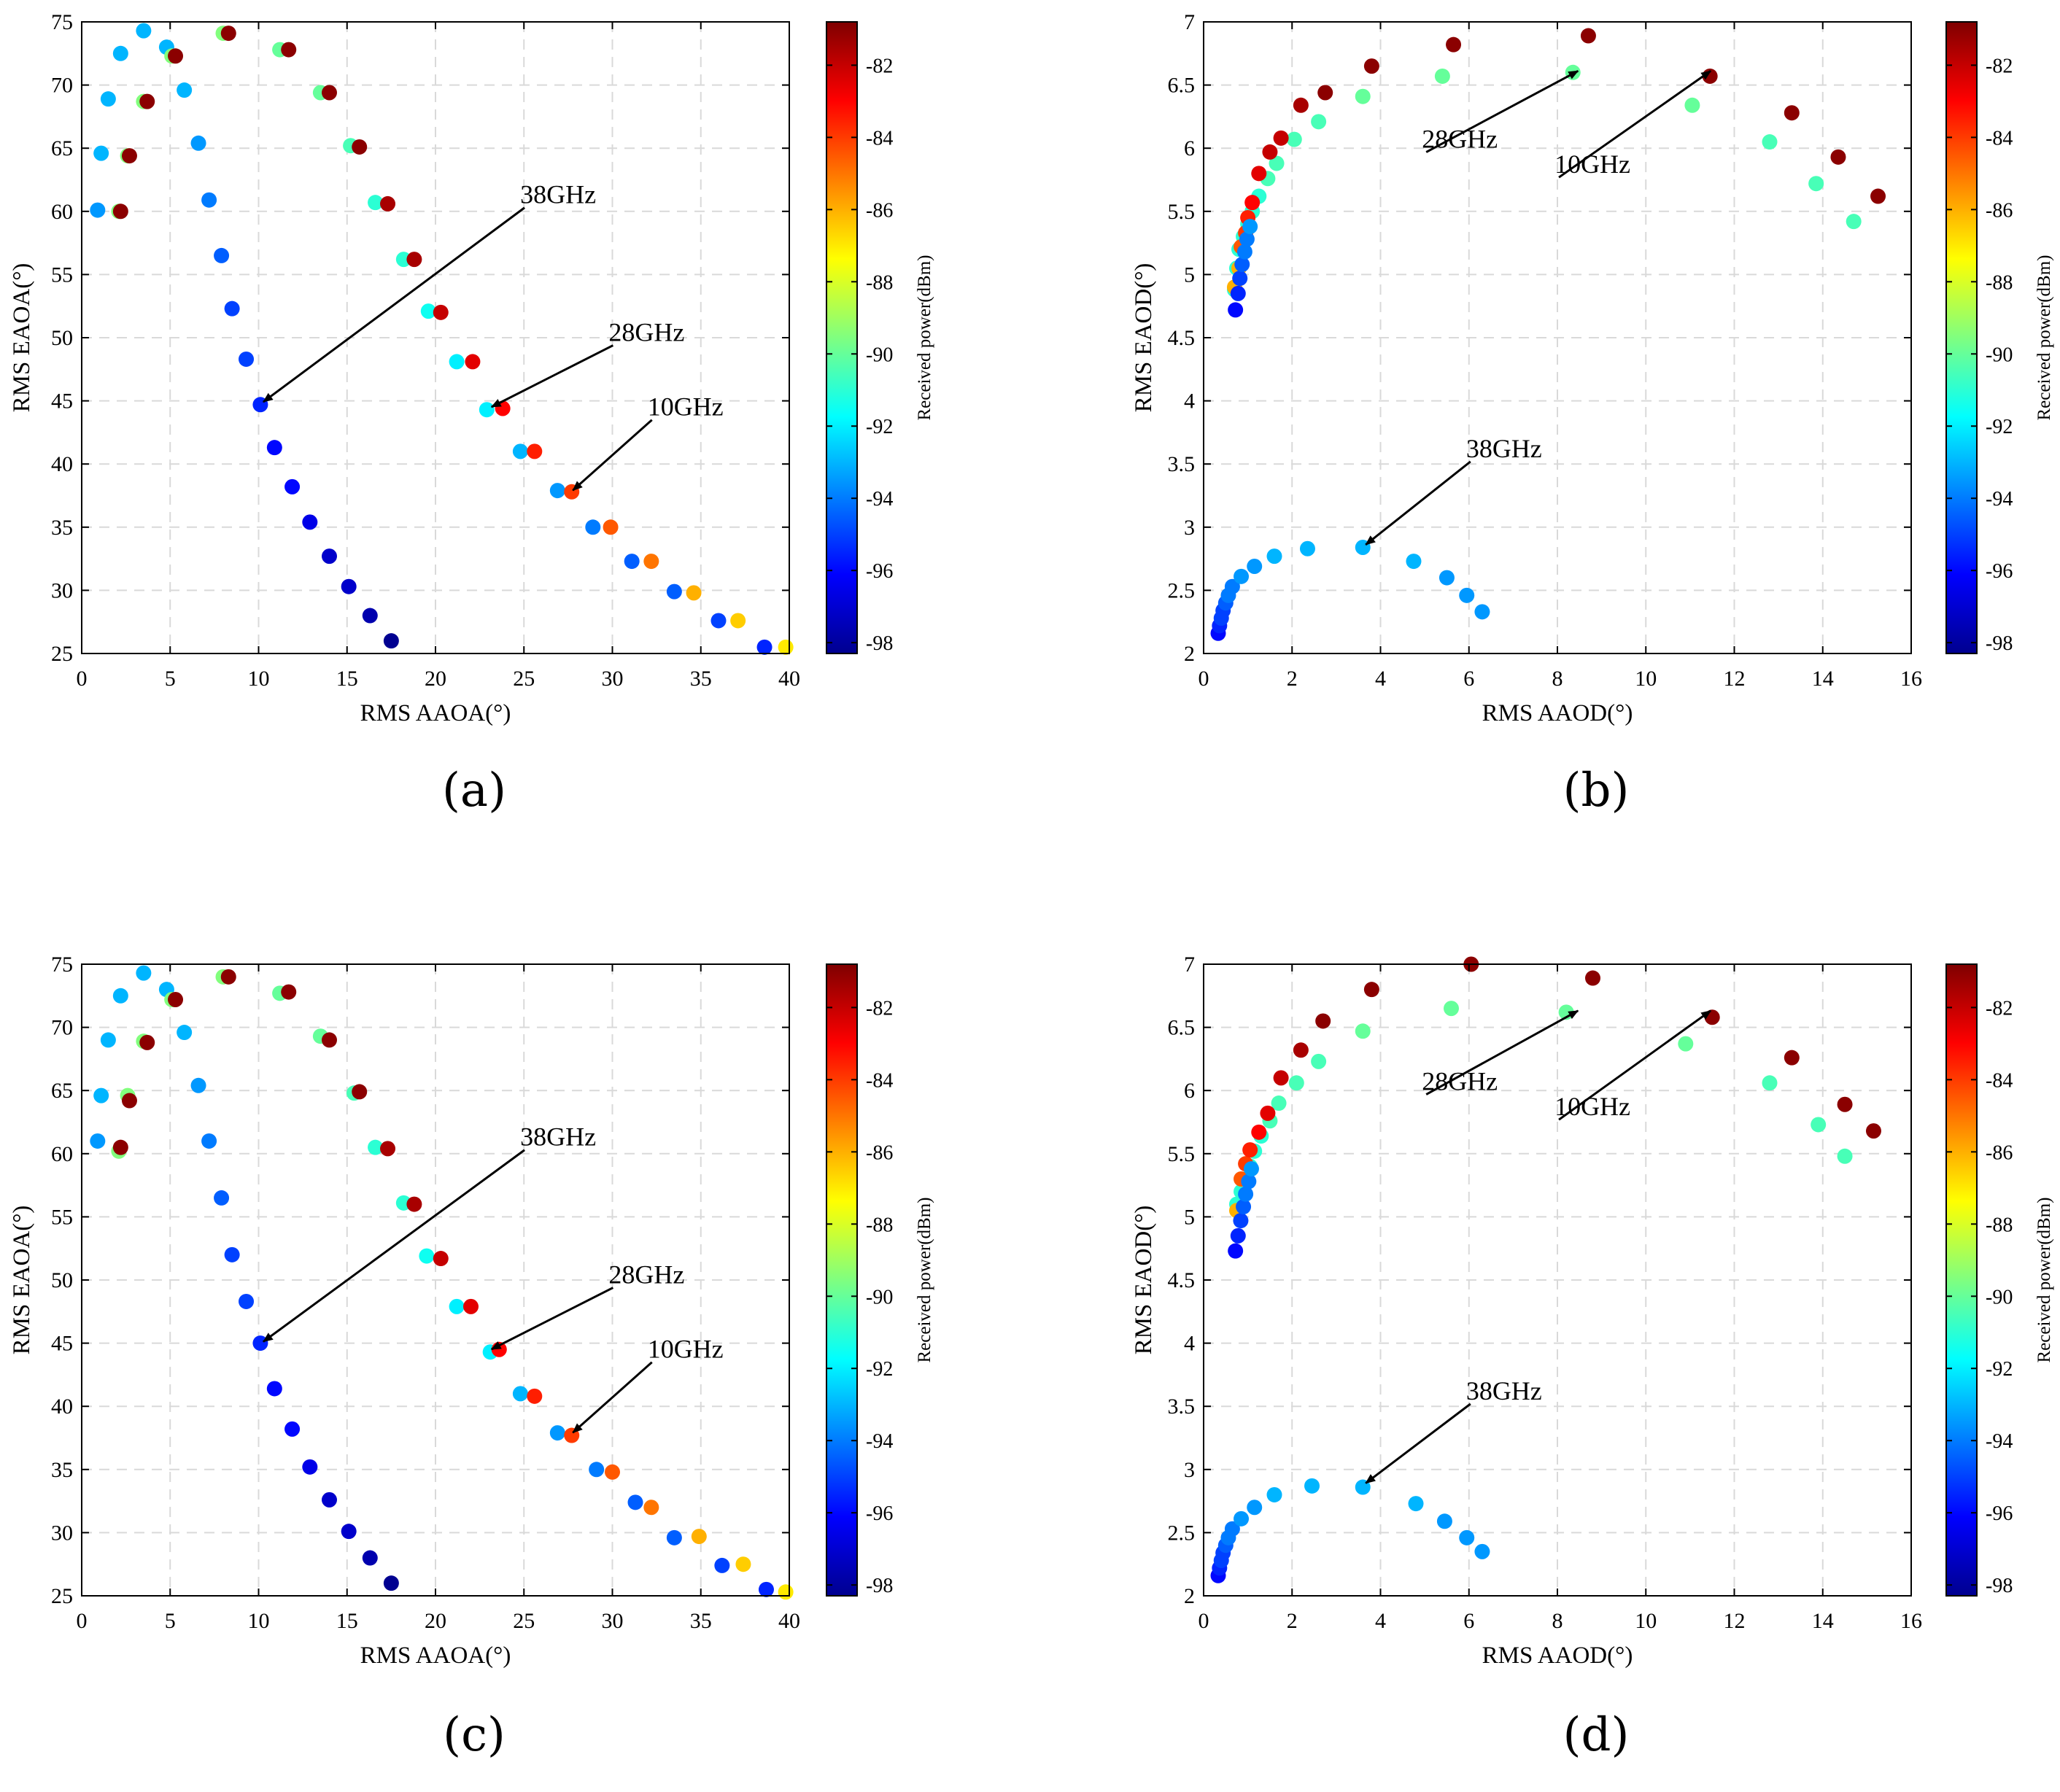  What do you see at coordinates (1292, 679) in the screenshot?
I see `x-tick-label: 2` at bounding box center [1292, 679].